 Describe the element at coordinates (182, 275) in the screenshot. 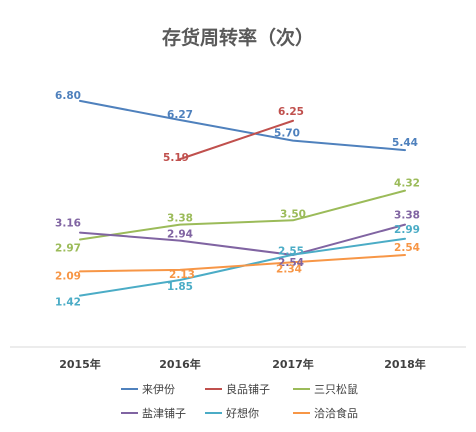

I see `data-label: 2.13` at that location.